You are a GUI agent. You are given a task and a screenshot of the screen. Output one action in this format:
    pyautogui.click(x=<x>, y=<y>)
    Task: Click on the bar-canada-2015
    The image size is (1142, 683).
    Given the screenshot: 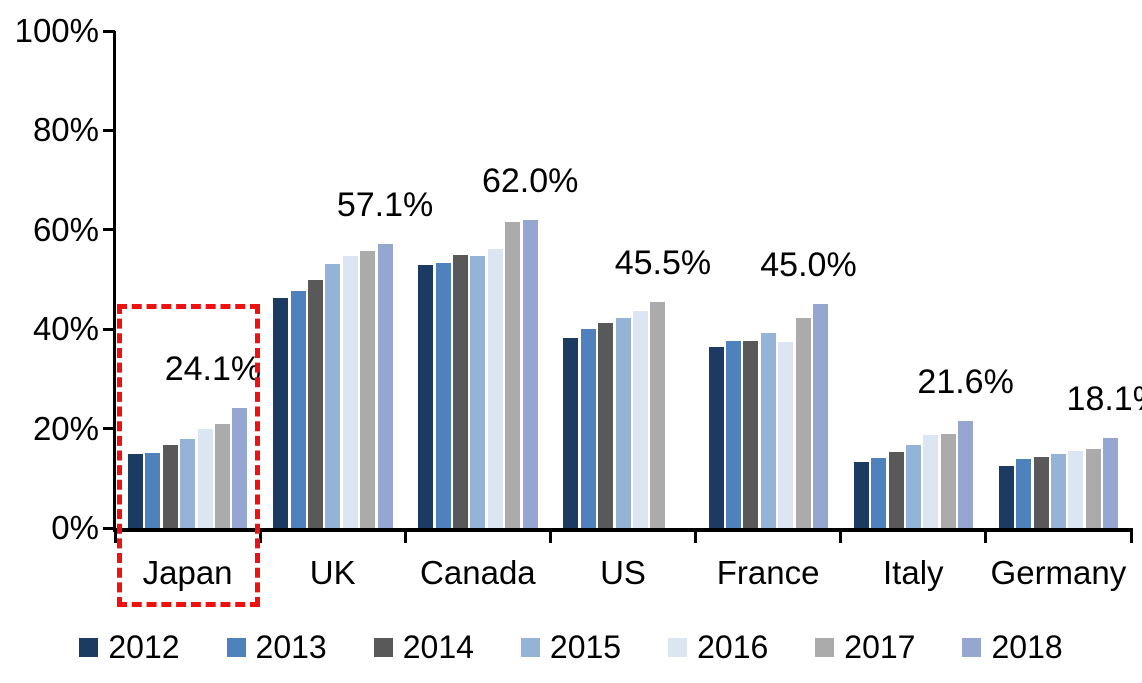 What is the action you would take?
    pyautogui.click(x=478, y=392)
    